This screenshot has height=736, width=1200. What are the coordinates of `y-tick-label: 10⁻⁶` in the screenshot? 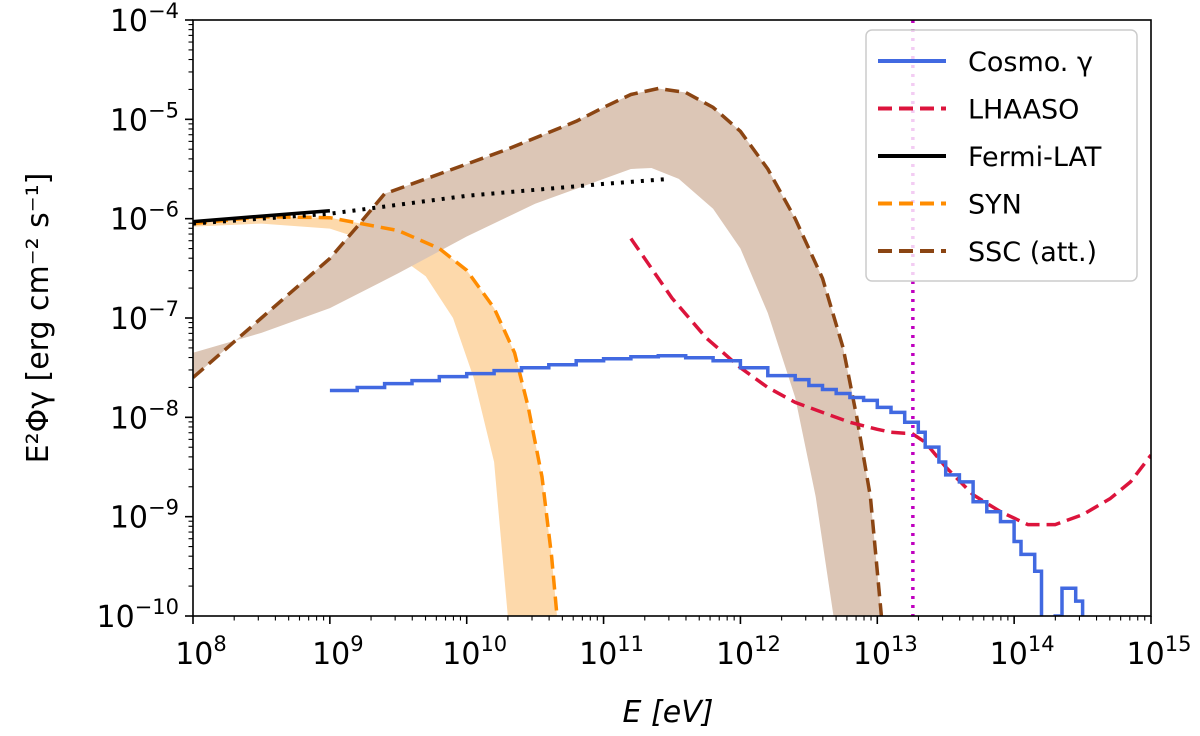 It's located at (144, 218).